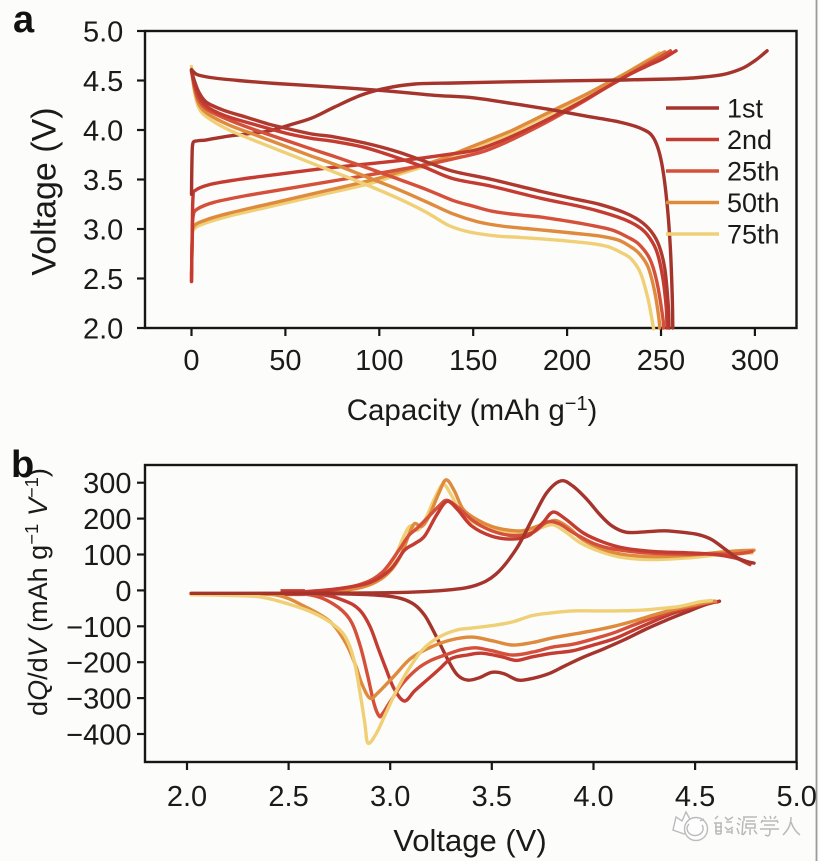 The width and height of the screenshot is (820, 861). Describe the element at coordinates (98, 628) in the screenshot. I see `svg-text: −100` at that location.